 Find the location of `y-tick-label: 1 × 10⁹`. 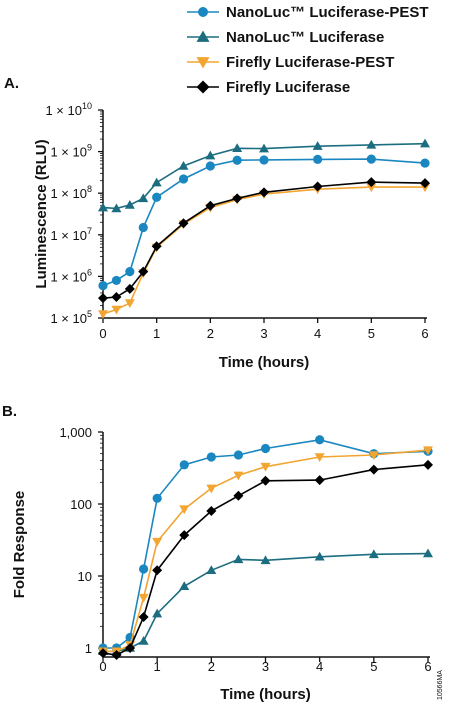

y-tick-label: 1 × 10⁹ is located at coordinates (71, 151).